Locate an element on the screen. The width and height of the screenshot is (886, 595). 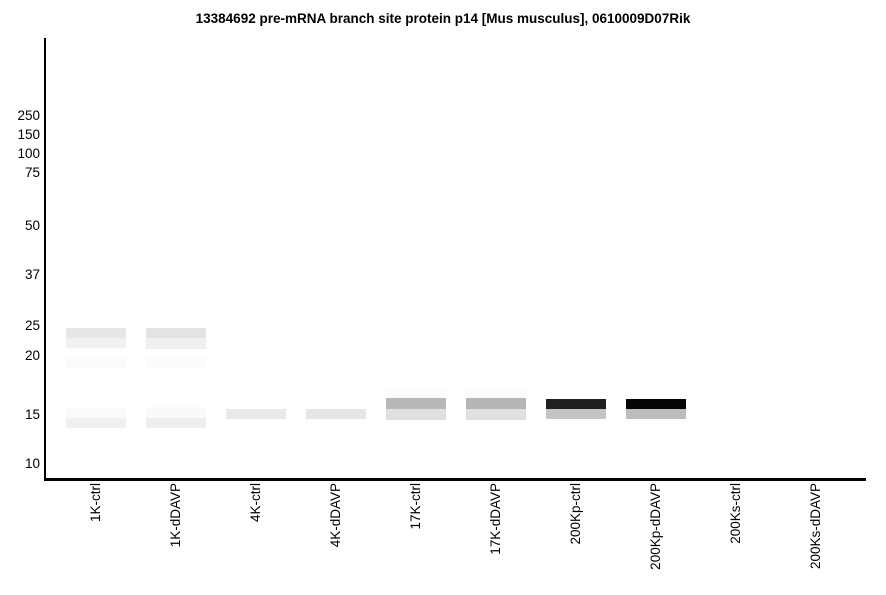
y-axis-tick-label: 150 is located at coordinates (28, 134).